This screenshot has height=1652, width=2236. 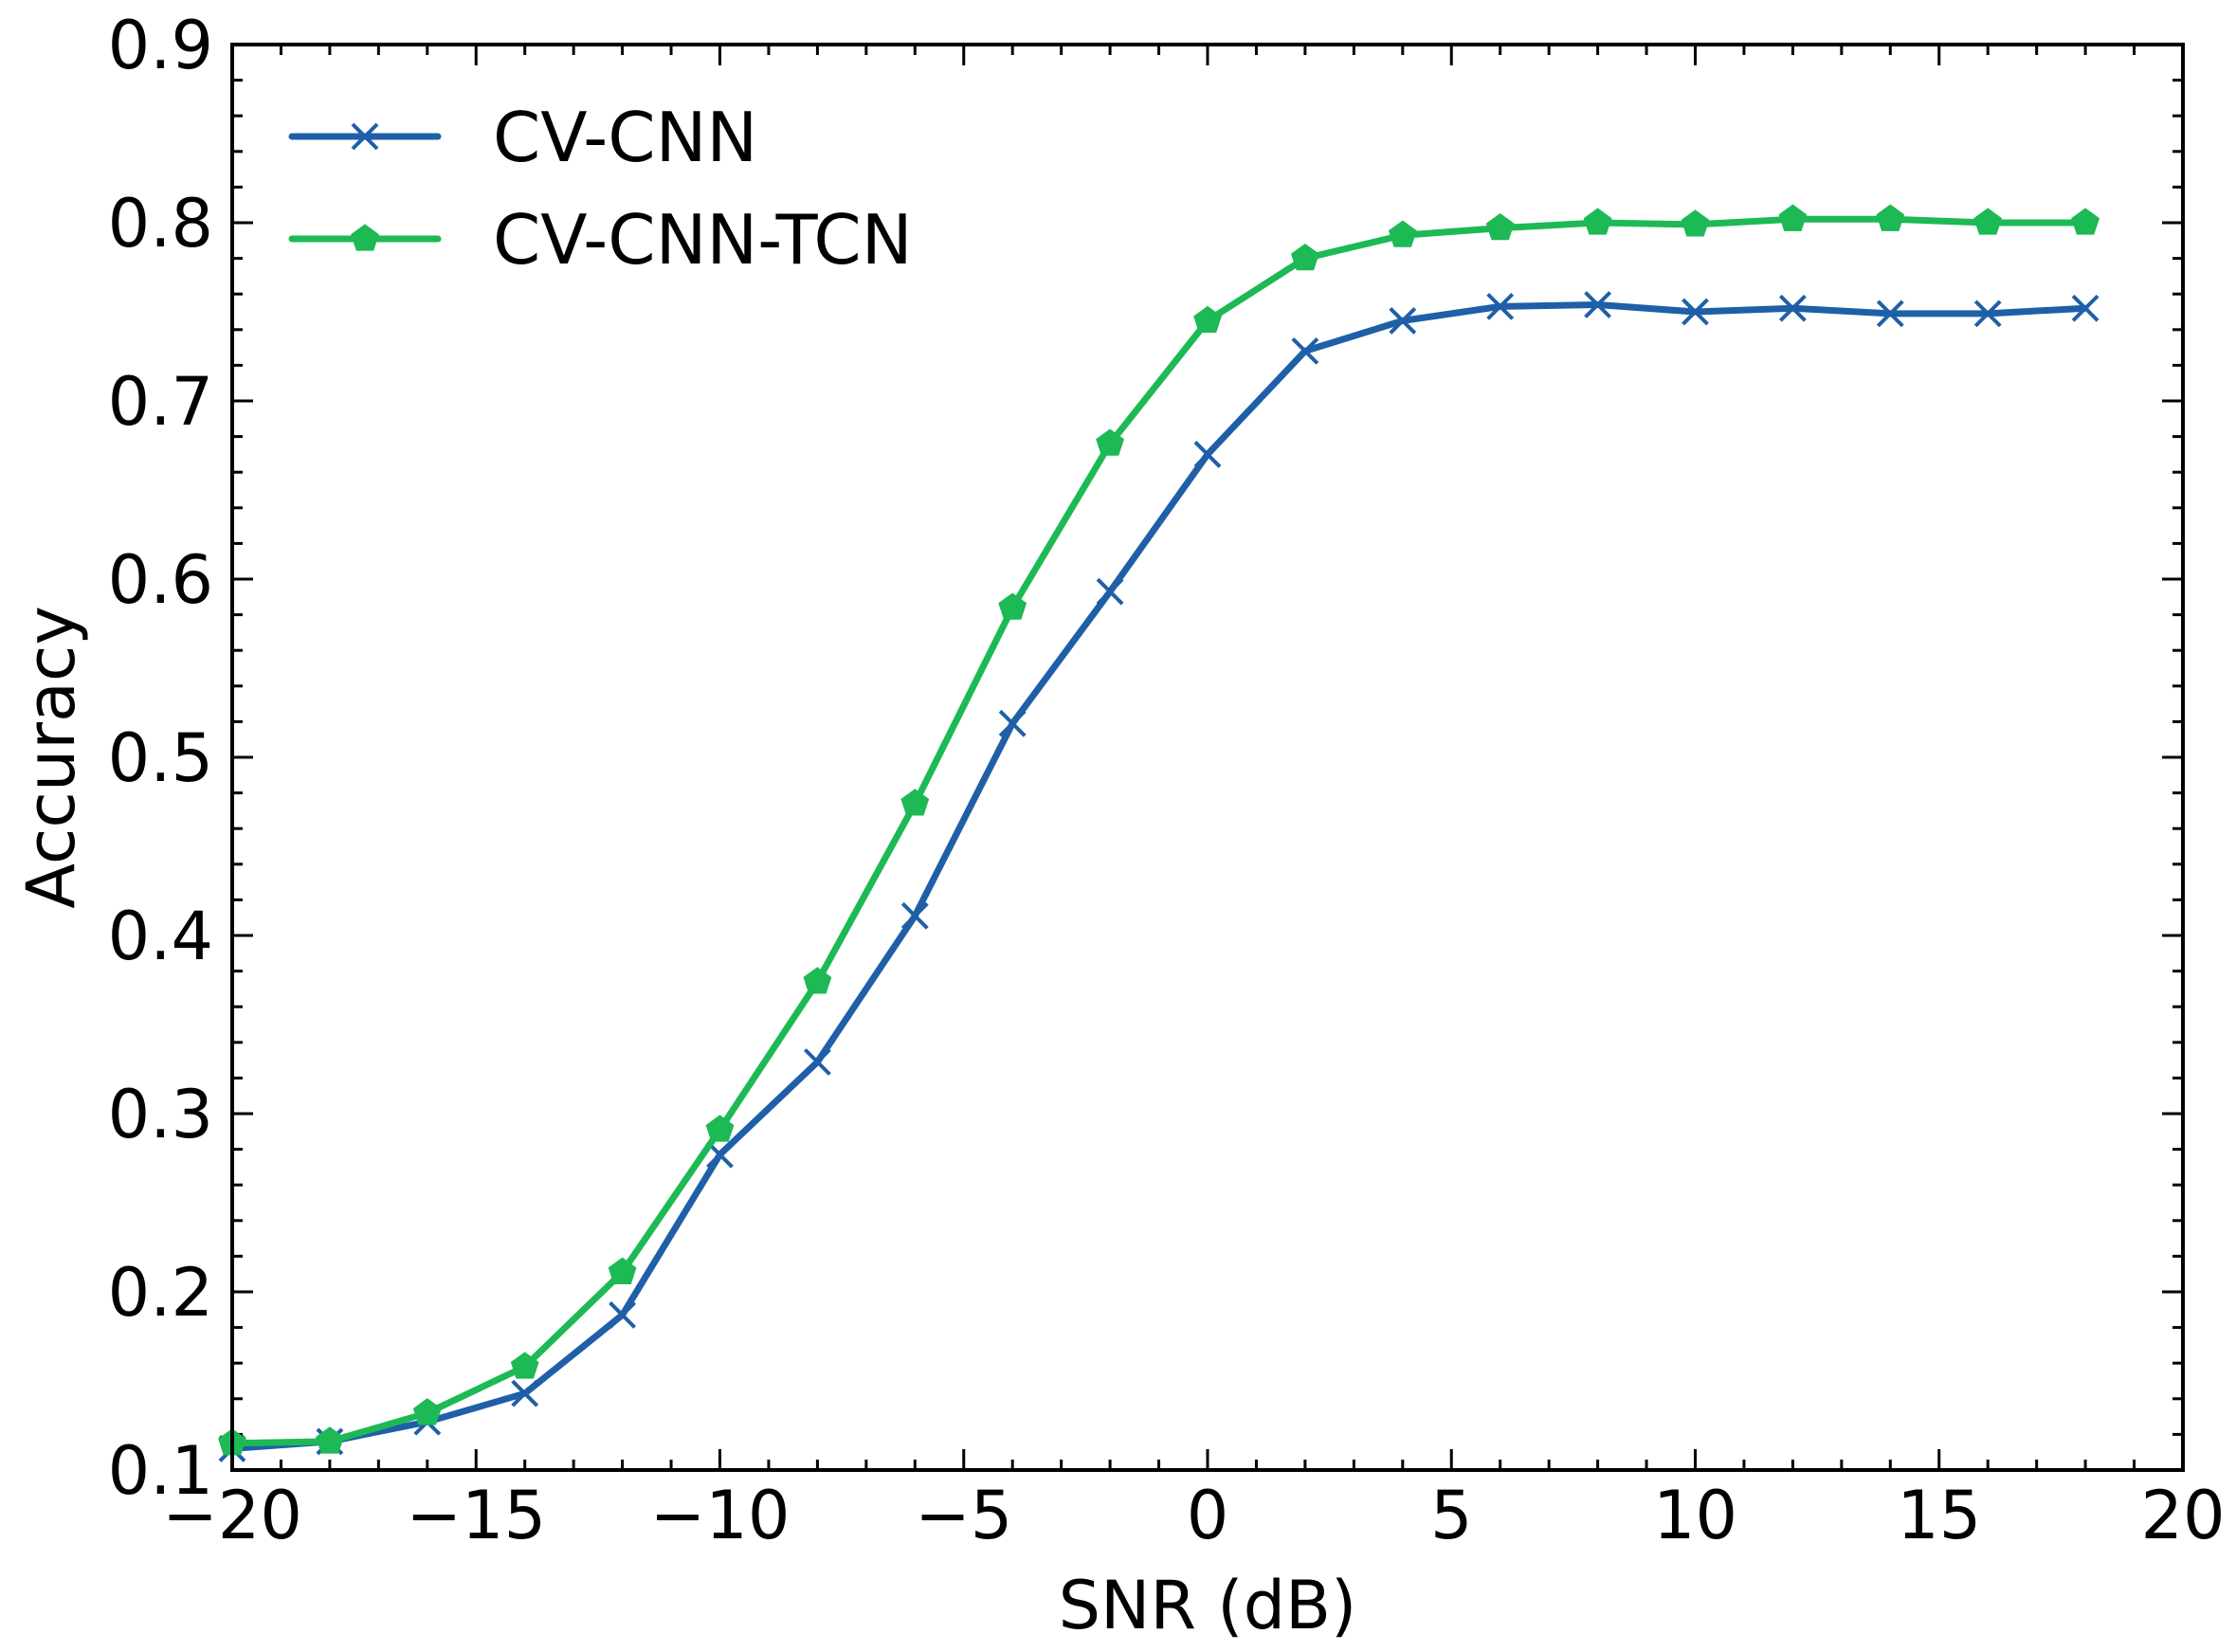 I want to click on y-tick-label: 0.8, so click(x=160, y=224).